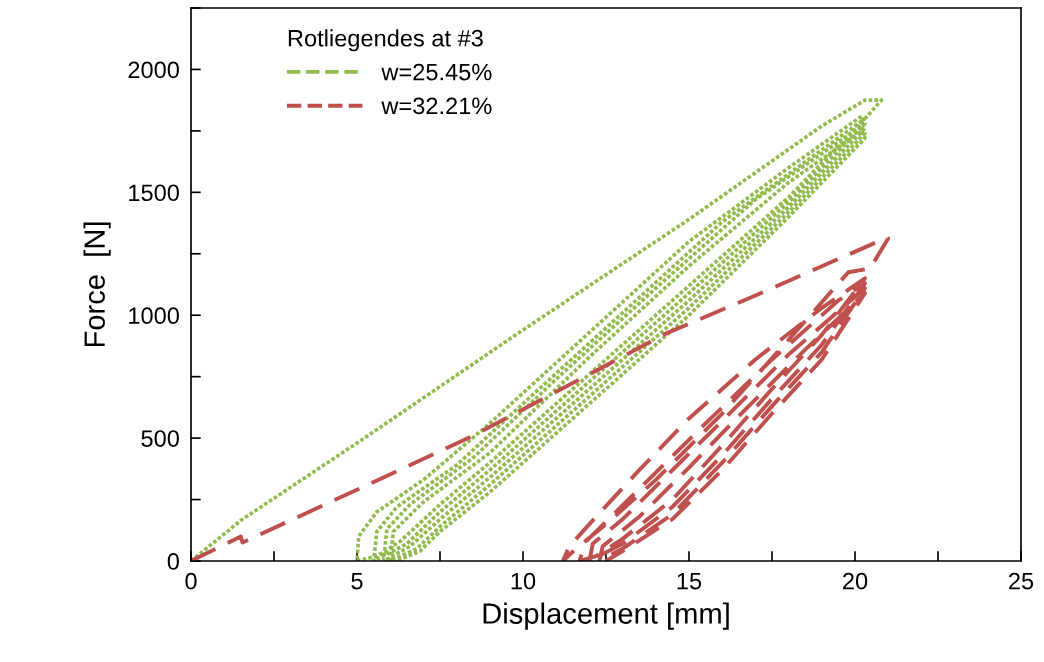 The image size is (1044, 662). I want to click on legend-label: w=25.45%, so click(436, 72).